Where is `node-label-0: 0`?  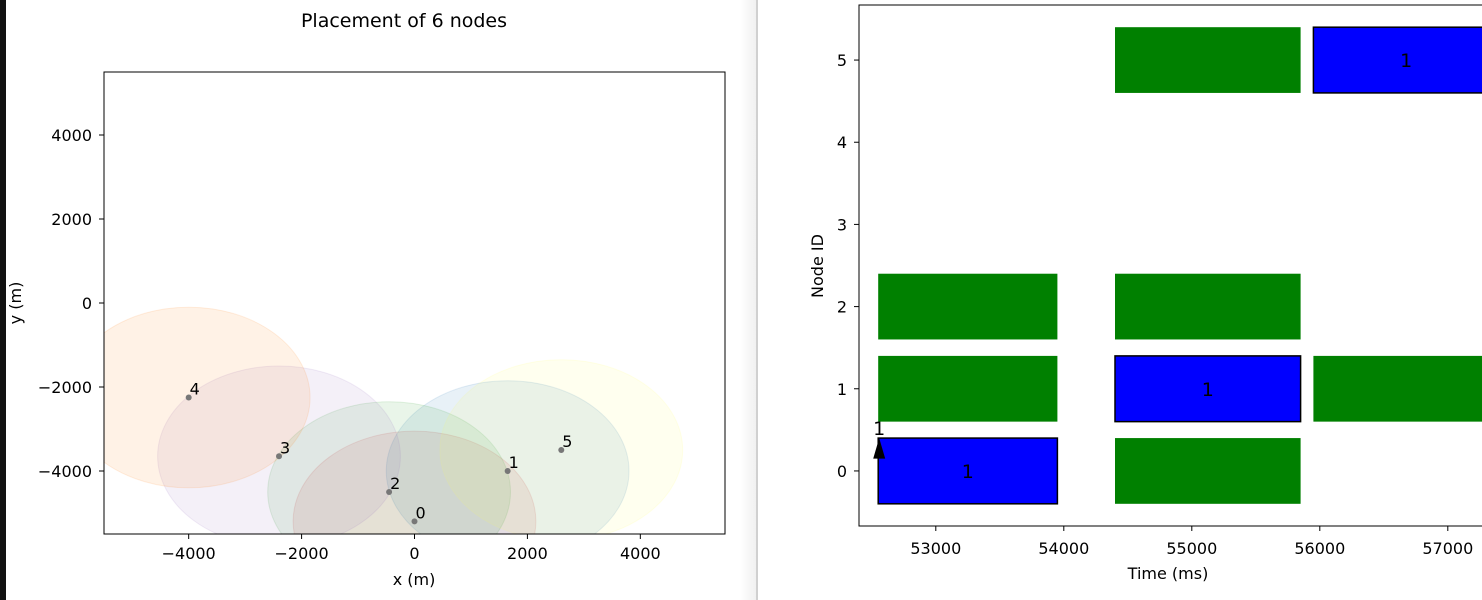 node-label-0: 0 is located at coordinates (421, 512).